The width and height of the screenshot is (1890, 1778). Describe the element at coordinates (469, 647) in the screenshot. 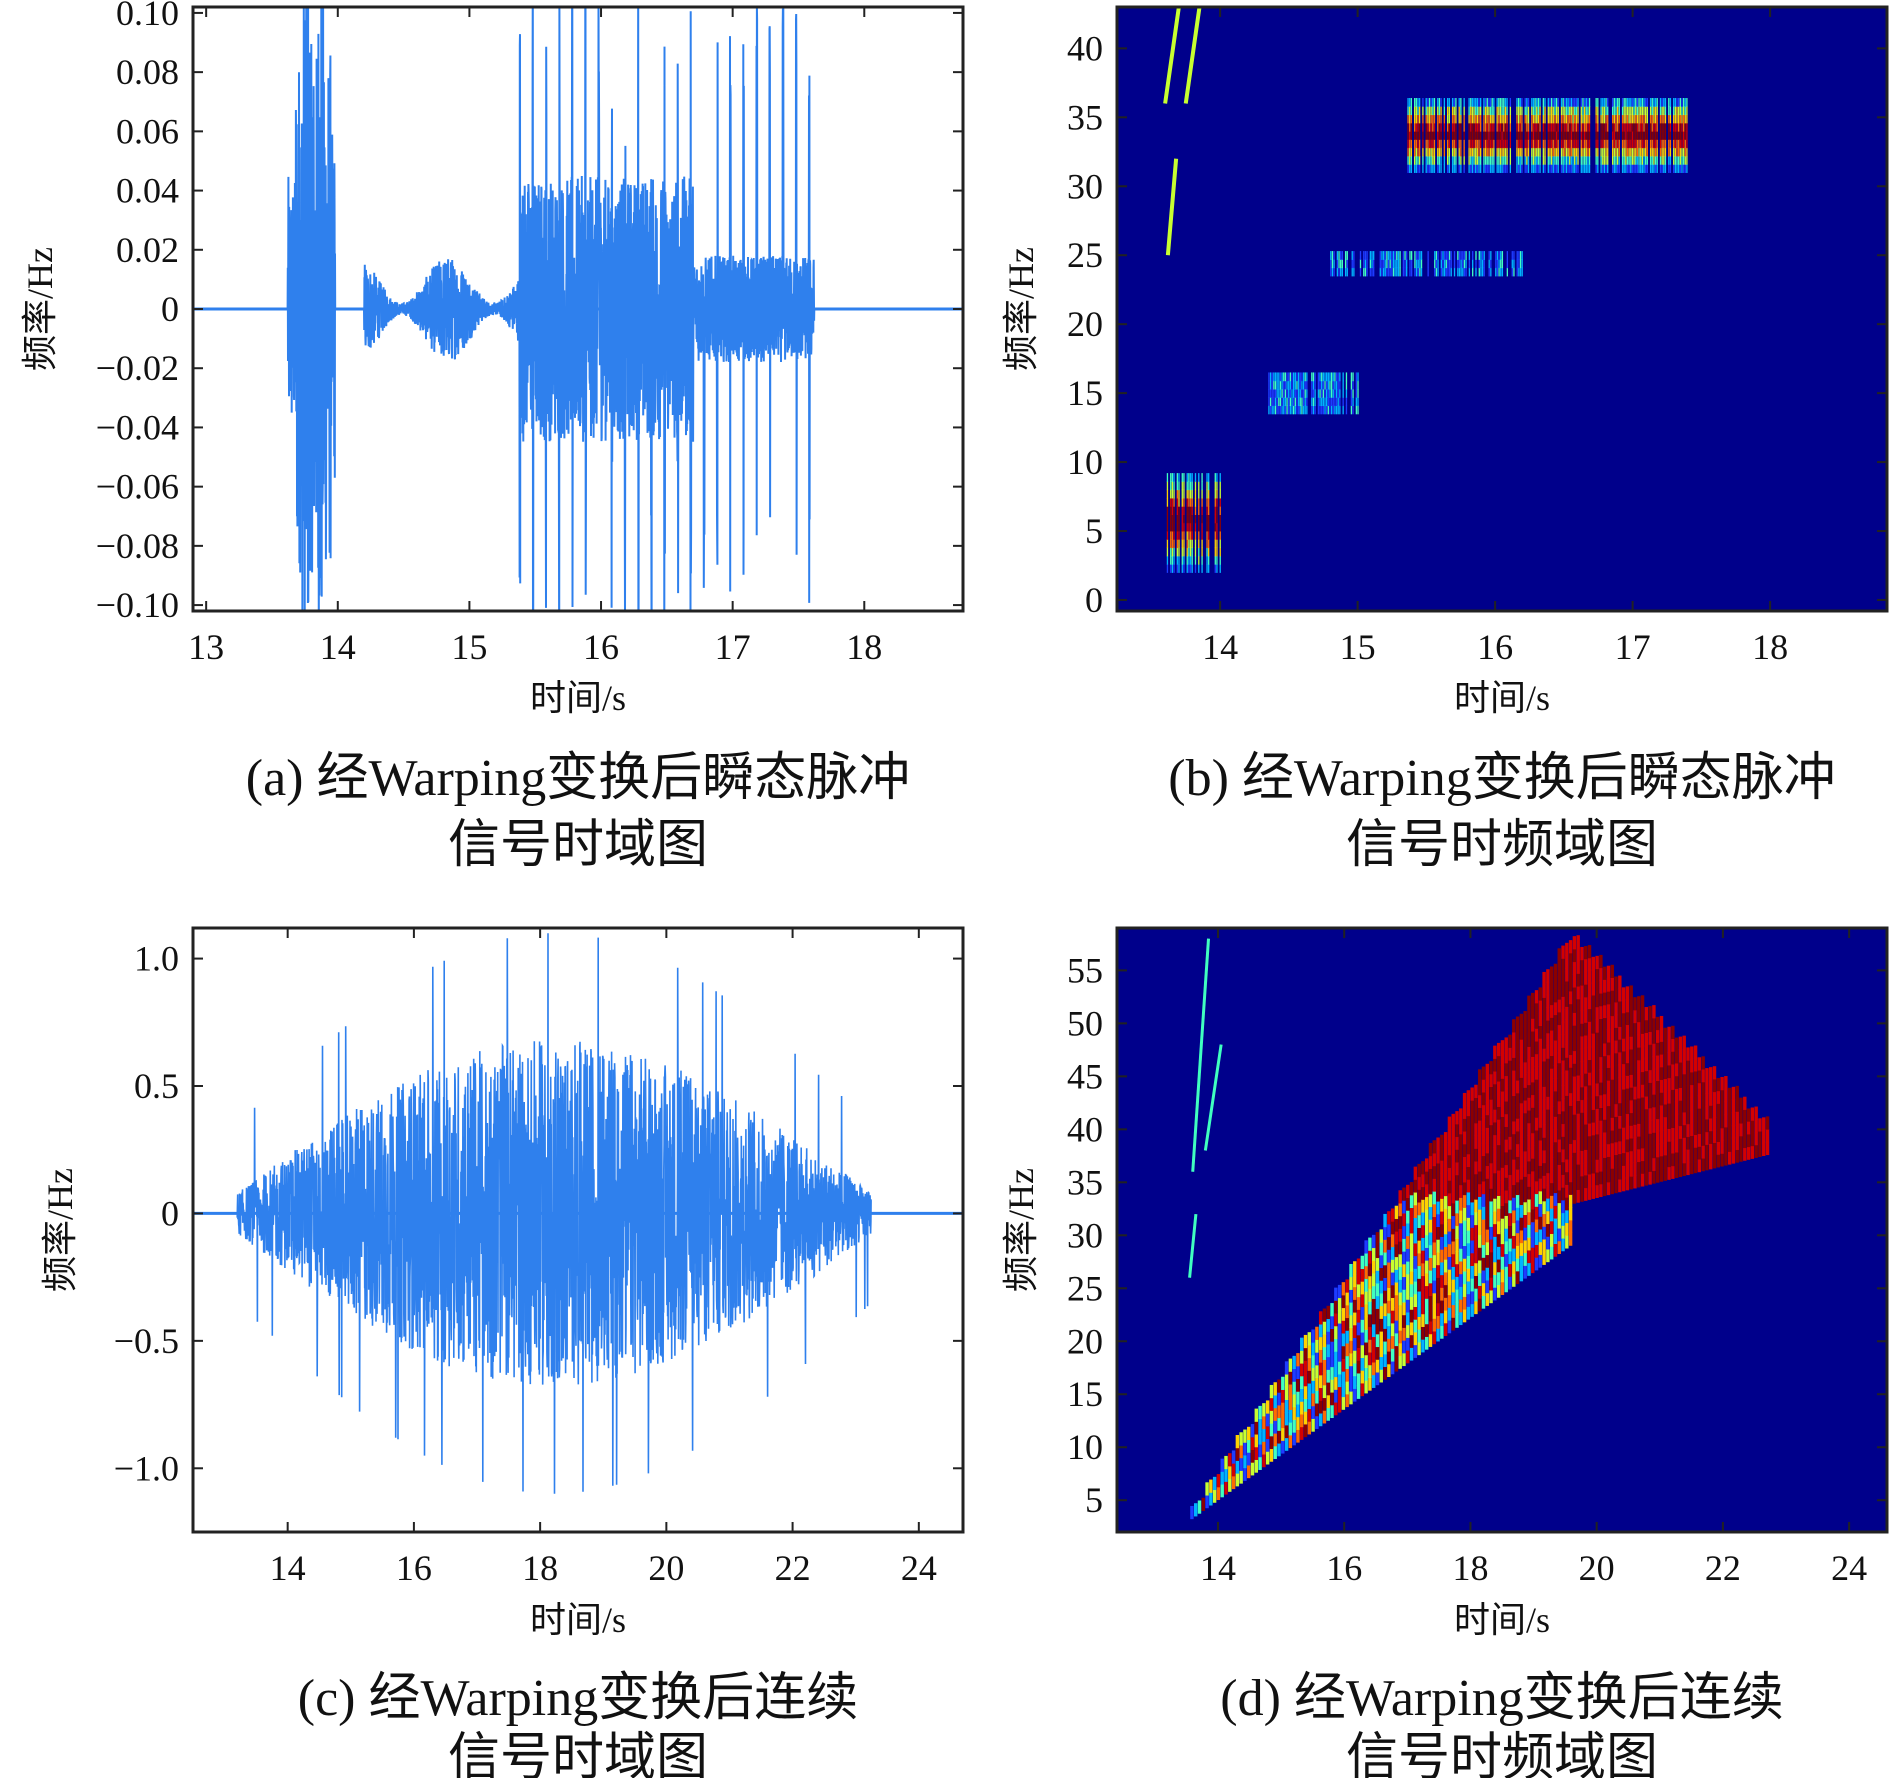

I see `x-tick-label-a: 15` at that location.